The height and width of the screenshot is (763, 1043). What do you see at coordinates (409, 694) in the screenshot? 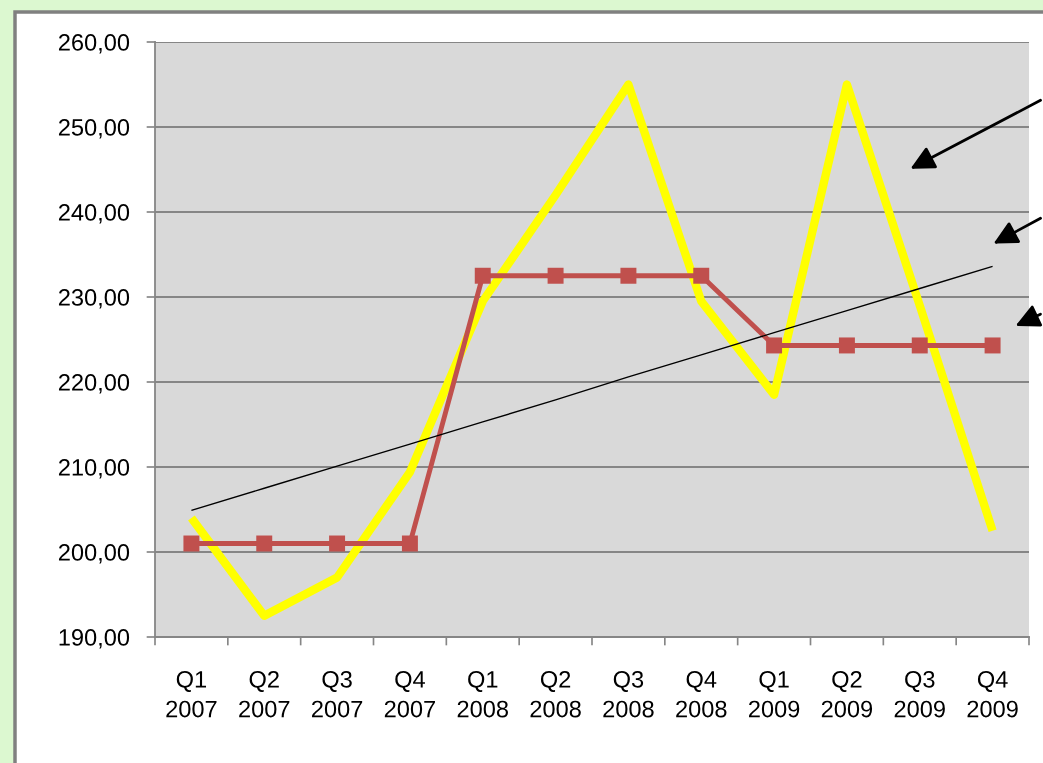
I see `x-tick-label: Q4 2007` at bounding box center [409, 694].